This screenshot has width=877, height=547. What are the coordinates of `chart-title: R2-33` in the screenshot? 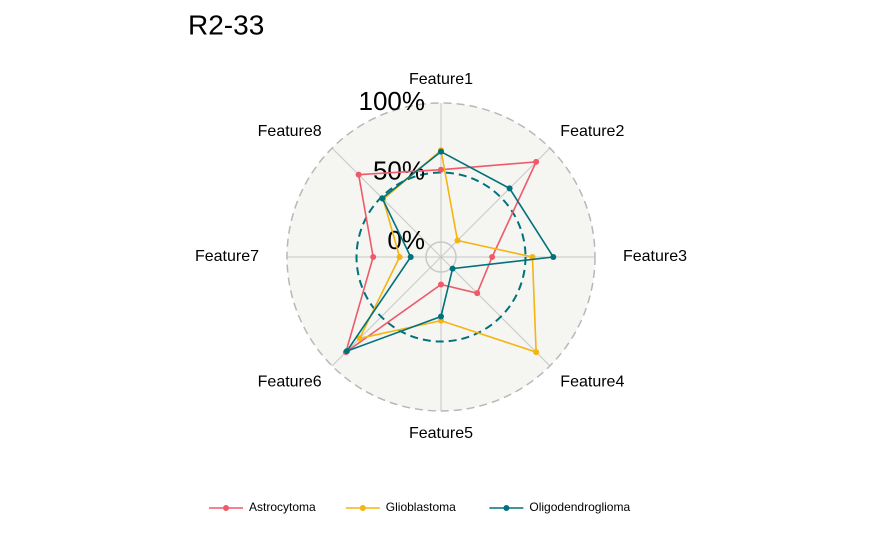 It's located at (226, 24).